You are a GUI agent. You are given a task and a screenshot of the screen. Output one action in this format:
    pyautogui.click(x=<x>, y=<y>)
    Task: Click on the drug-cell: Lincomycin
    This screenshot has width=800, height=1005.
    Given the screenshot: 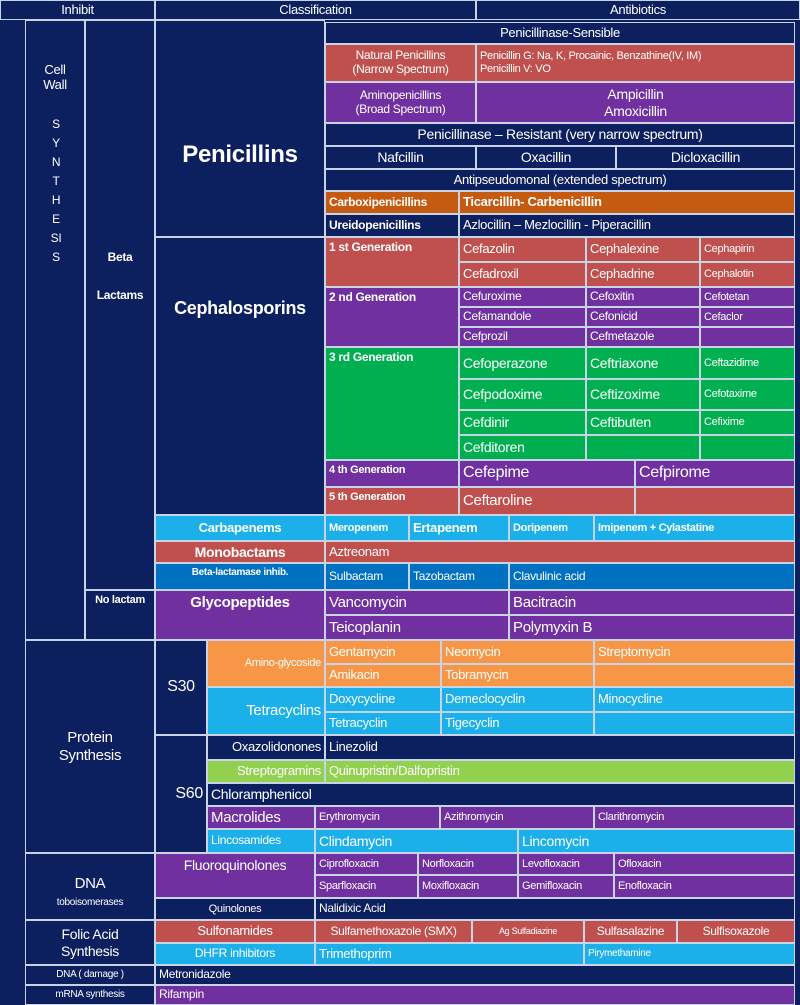 What is the action you would take?
    pyautogui.click(x=656, y=841)
    